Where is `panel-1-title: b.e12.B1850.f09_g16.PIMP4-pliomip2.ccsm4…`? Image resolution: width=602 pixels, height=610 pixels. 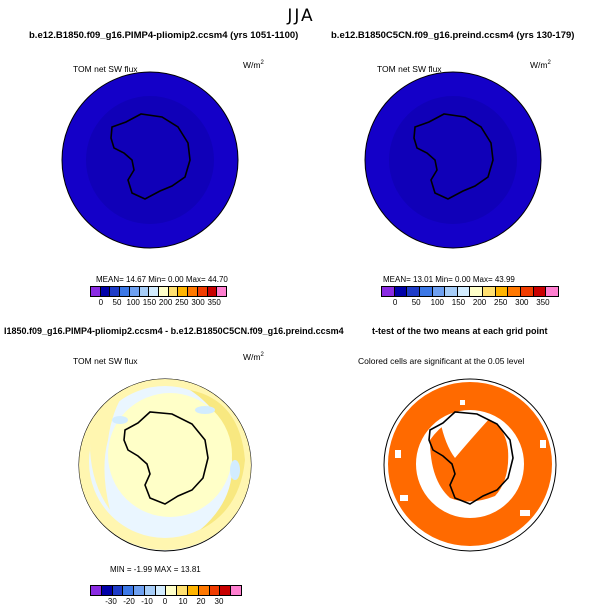 panel-1-title: b.e12.B1850.f09_g16.PIMP4-pliomip2.ccsm4… is located at coordinates (164, 35).